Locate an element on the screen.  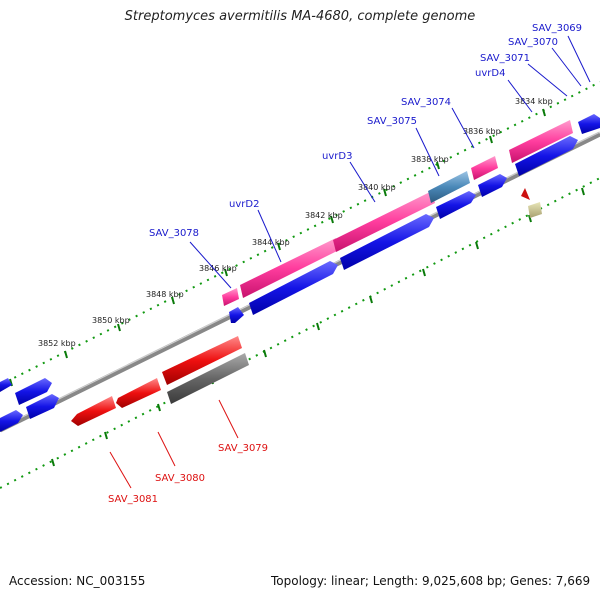
feature-gray is located at coordinates (208, 378).